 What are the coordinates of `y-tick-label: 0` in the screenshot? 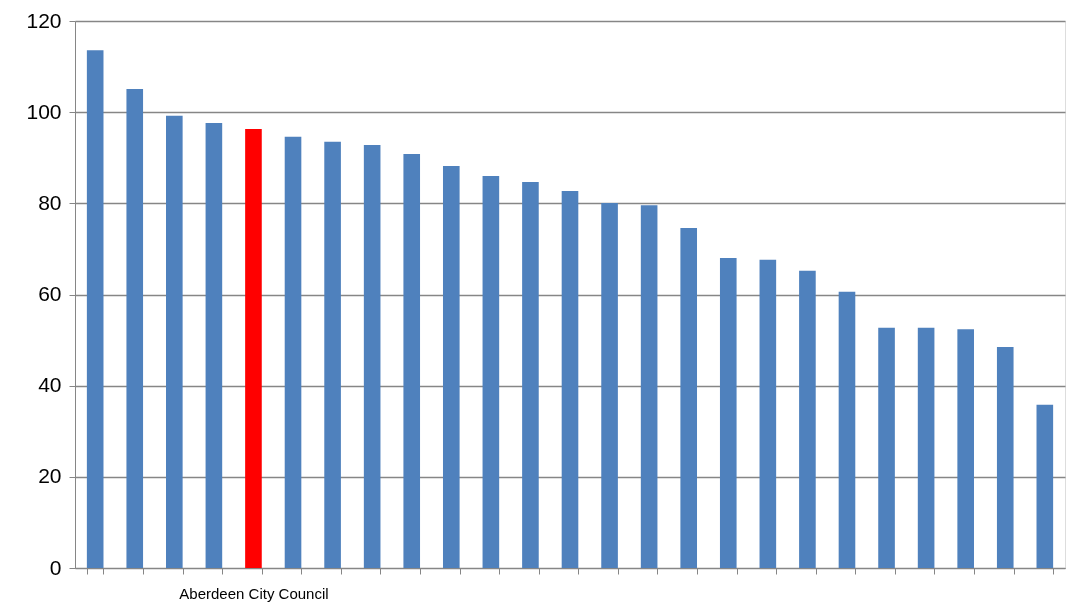 It's located at (55, 567).